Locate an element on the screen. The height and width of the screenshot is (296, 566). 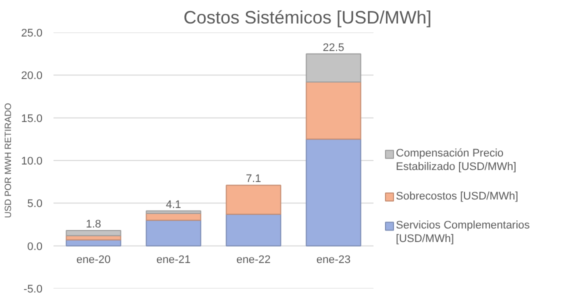
legend-label: Sobrecostos [USD/MWh] is located at coordinates (457, 196).